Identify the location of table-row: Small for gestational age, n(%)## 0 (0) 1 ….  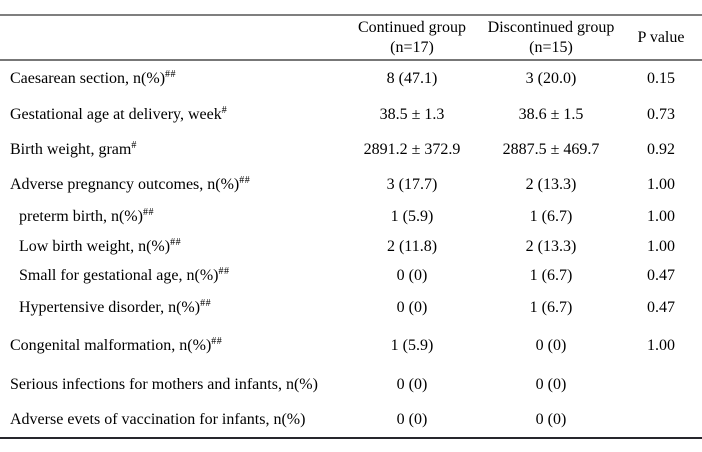
(351, 276).